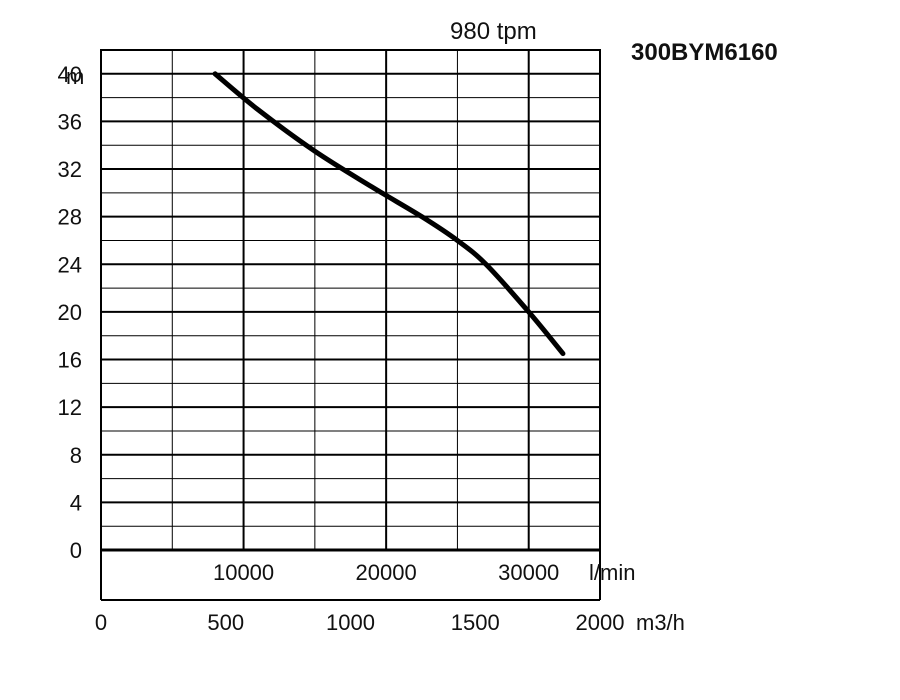  I want to click on y-tick-label: 40, so click(70, 74).